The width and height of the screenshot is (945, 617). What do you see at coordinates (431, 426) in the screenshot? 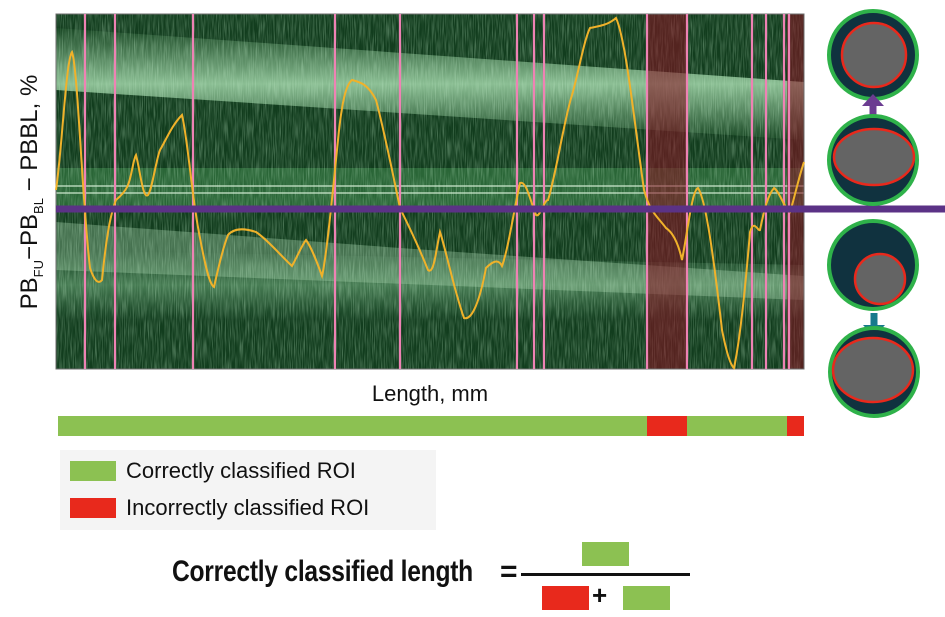
I see `classification-bar` at bounding box center [431, 426].